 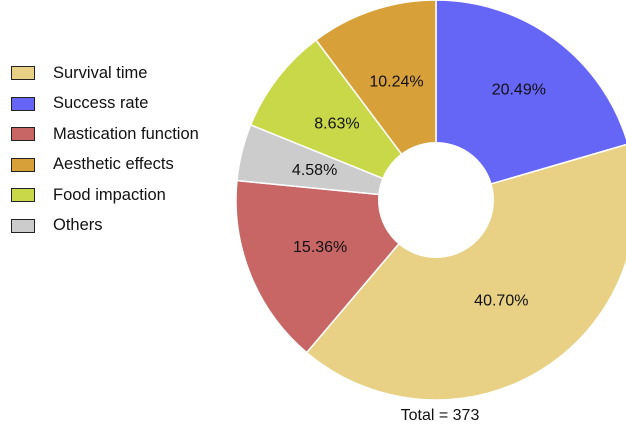 What do you see at coordinates (375, 101) in the screenshot?
I see `slice-aesthetic-effects` at bounding box center [375, 101].